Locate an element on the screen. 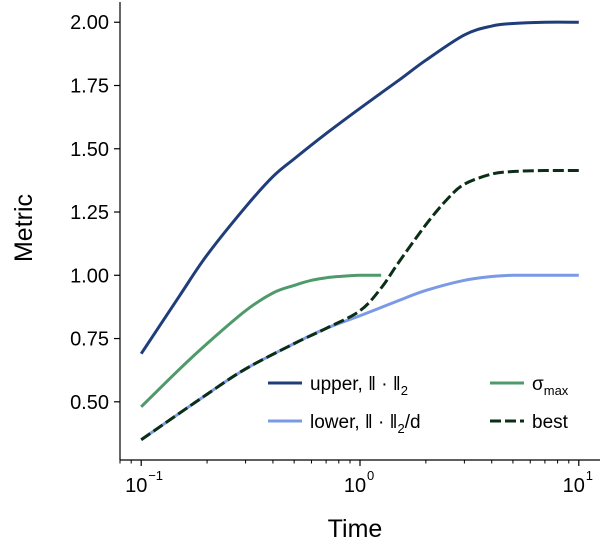 This screenshot has height=551, width=605. y-tick-label: 2.00 is located at coordinates (89, 23).